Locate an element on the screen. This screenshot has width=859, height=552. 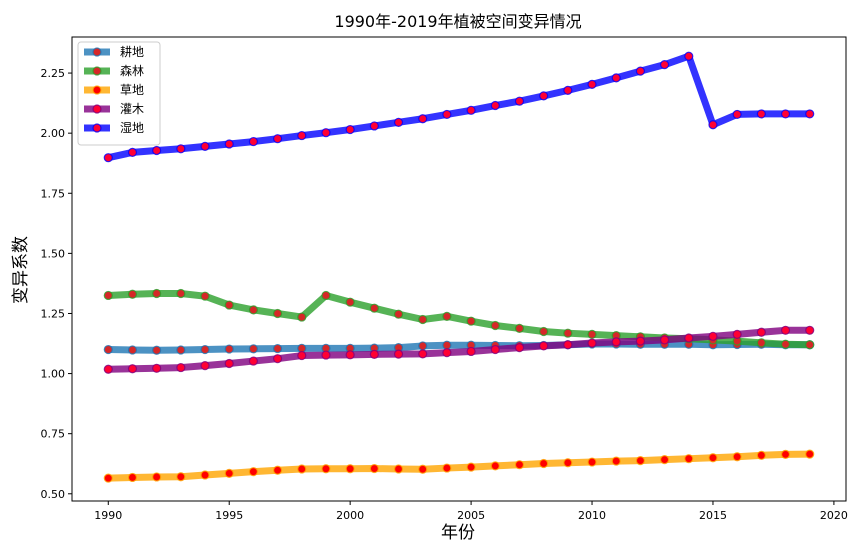
x-tick-label: 2010 is located at coordinates (592, 515).